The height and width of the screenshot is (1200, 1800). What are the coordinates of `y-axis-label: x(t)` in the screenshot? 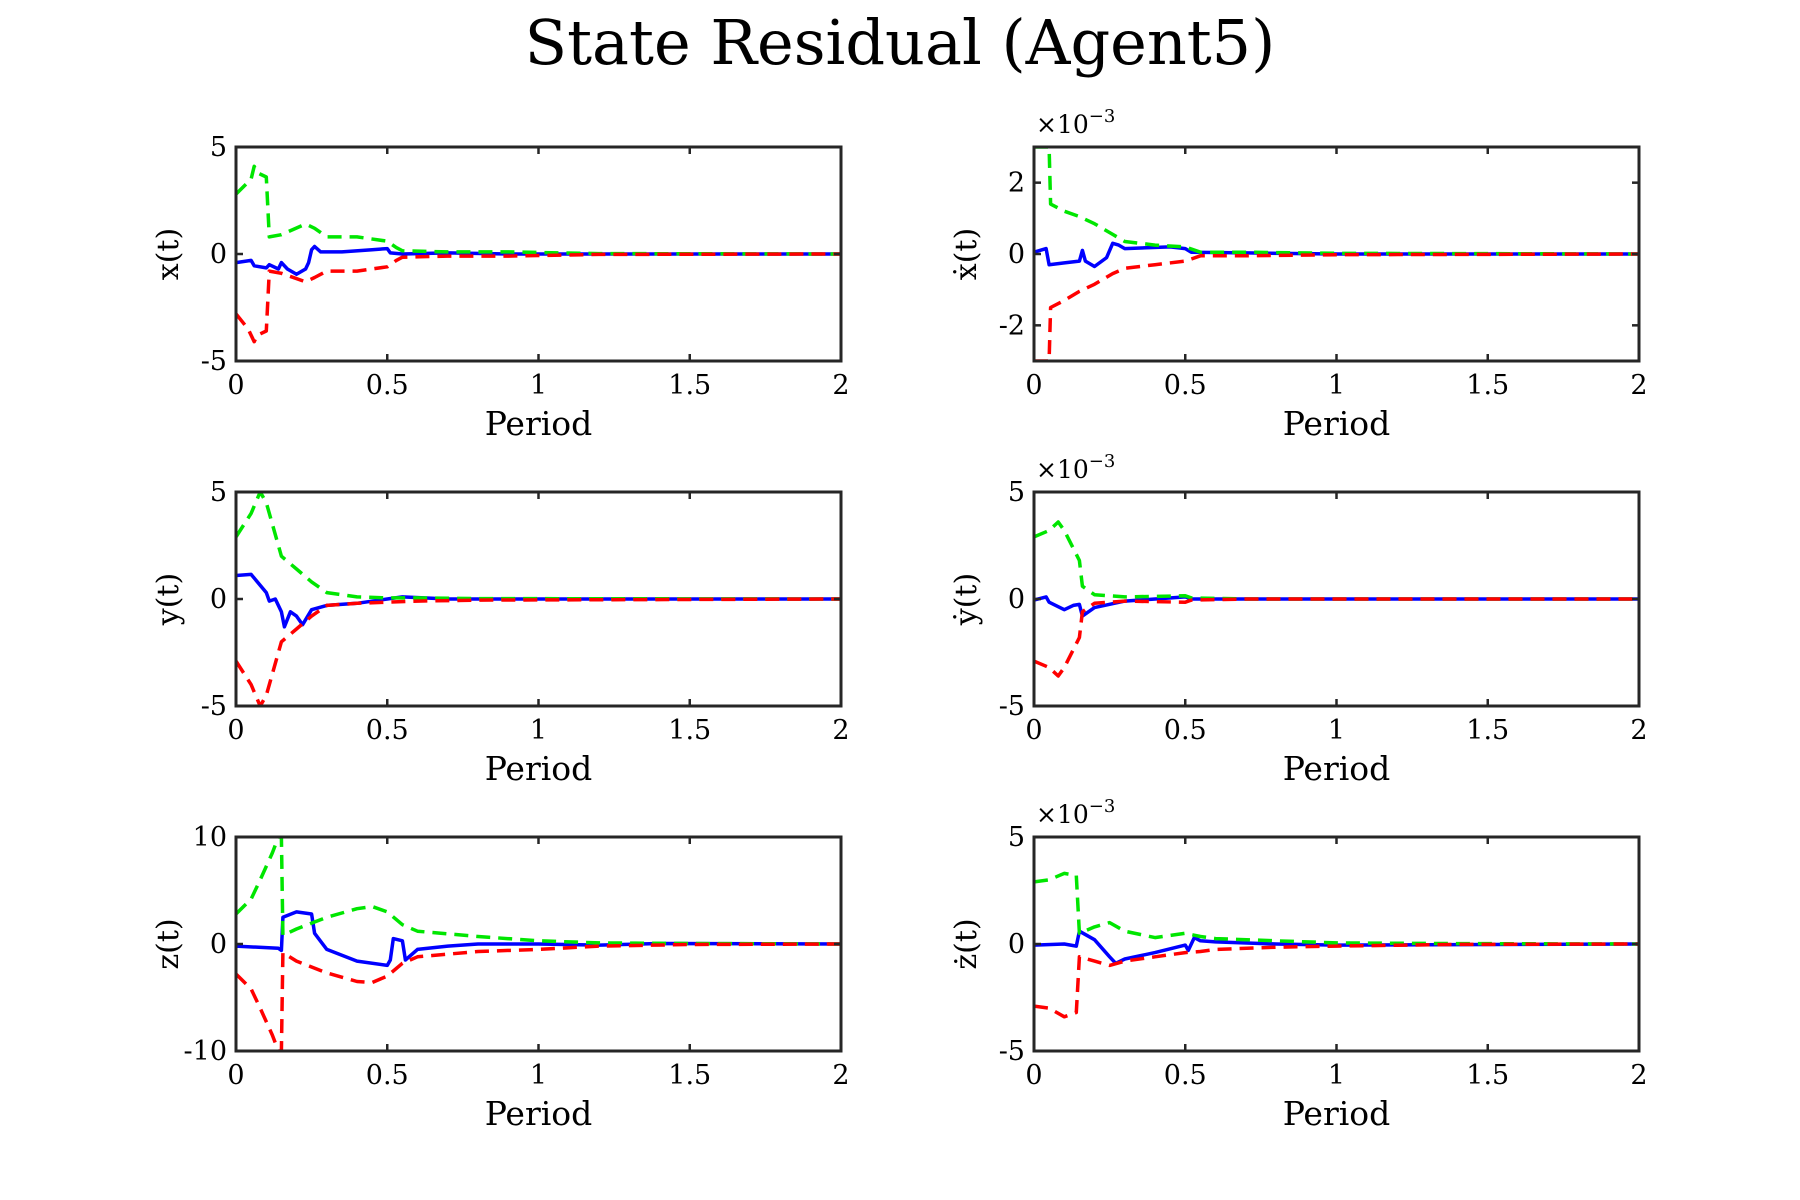 It's located at (168, 254).